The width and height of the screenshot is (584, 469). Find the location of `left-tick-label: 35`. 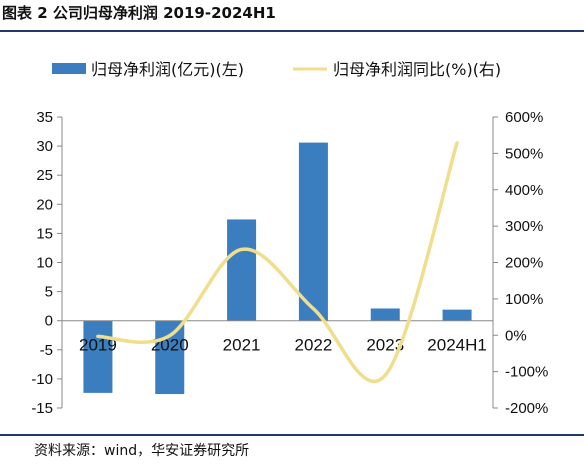

left-tick-label: 35 is located at coordinates (44, 117).